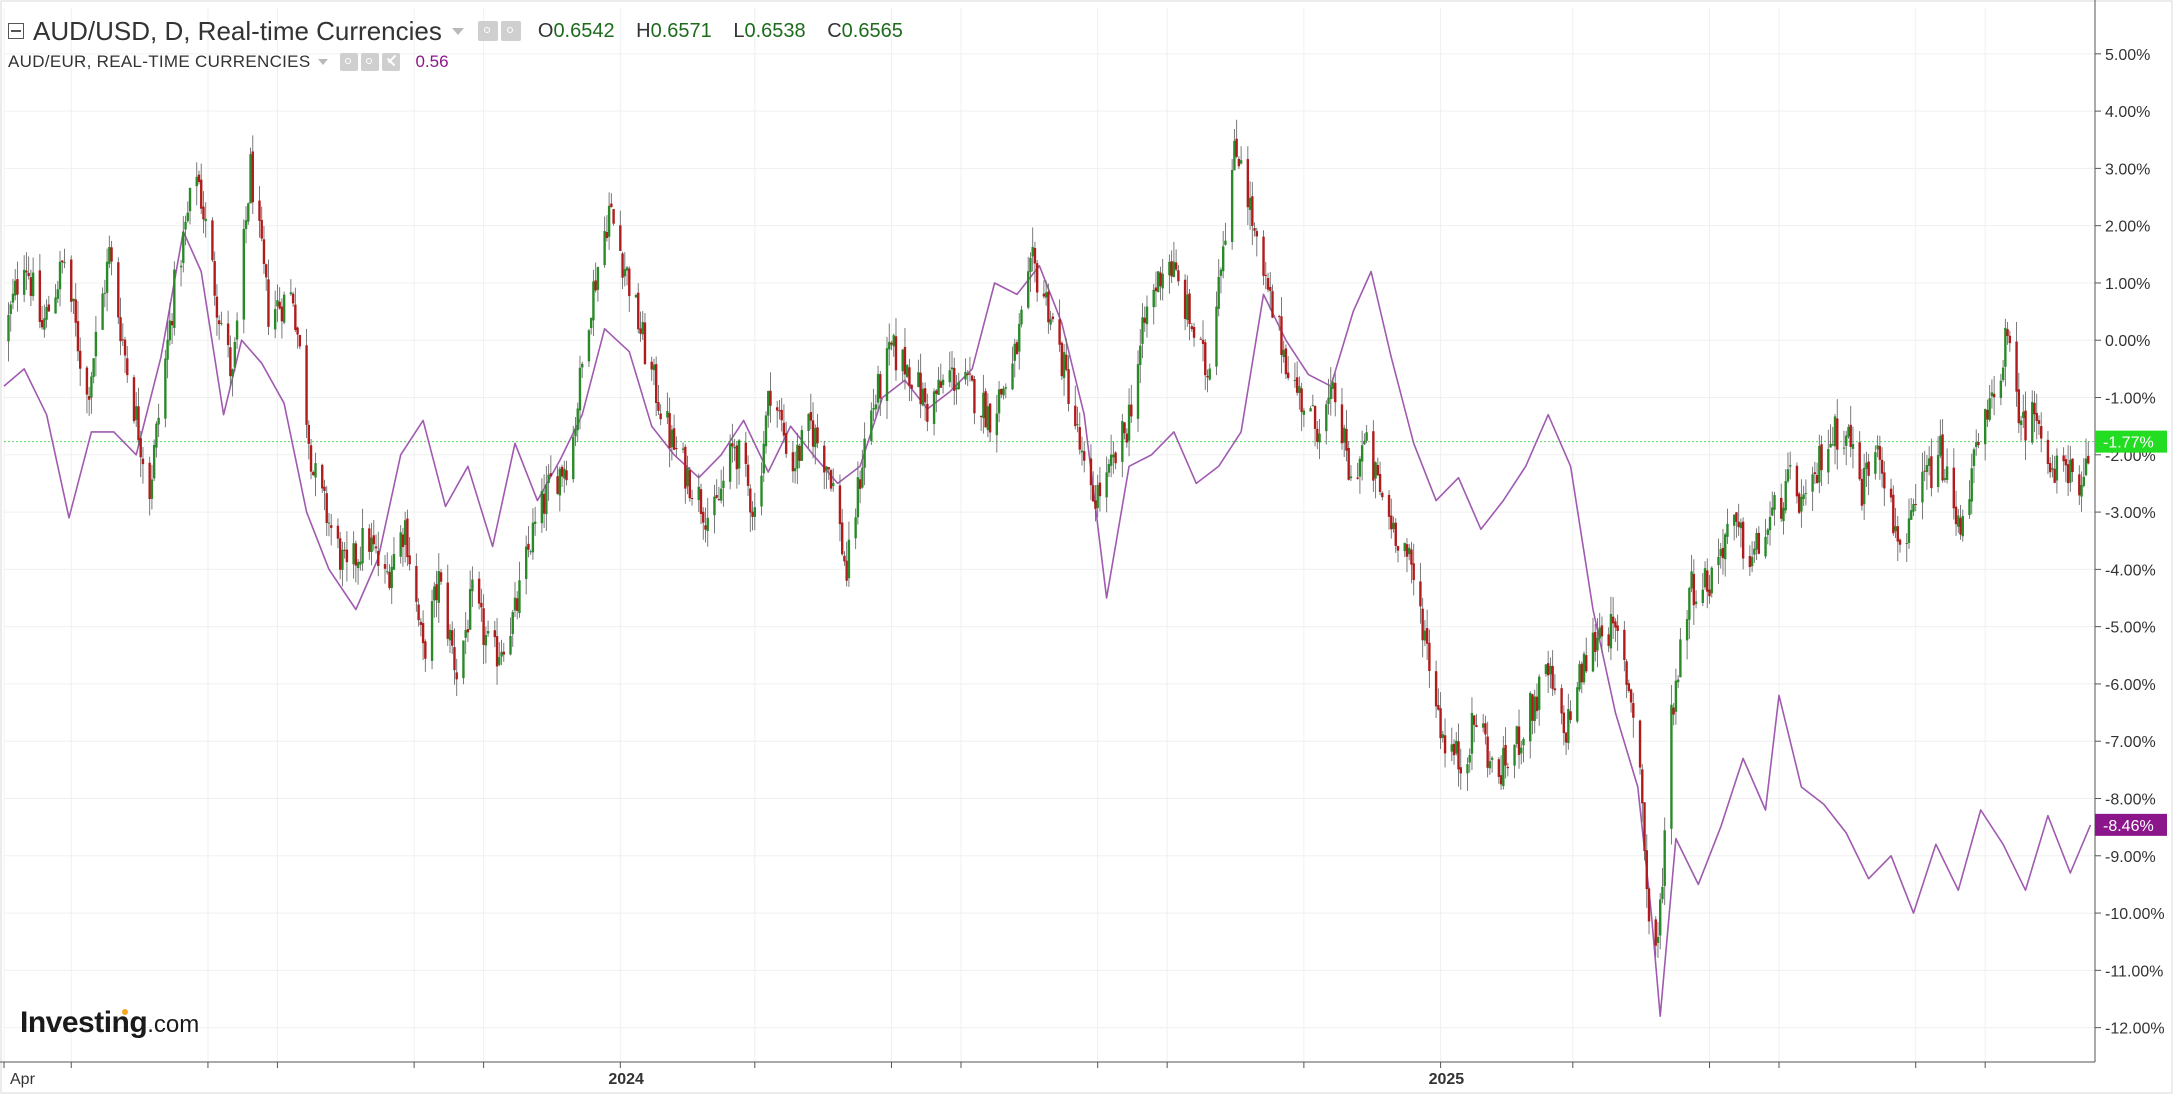  What do you see at coordinates (173, 1024) in the screenshot?
I see `logo-suffix: .com` at bounding box center [173, 1024].